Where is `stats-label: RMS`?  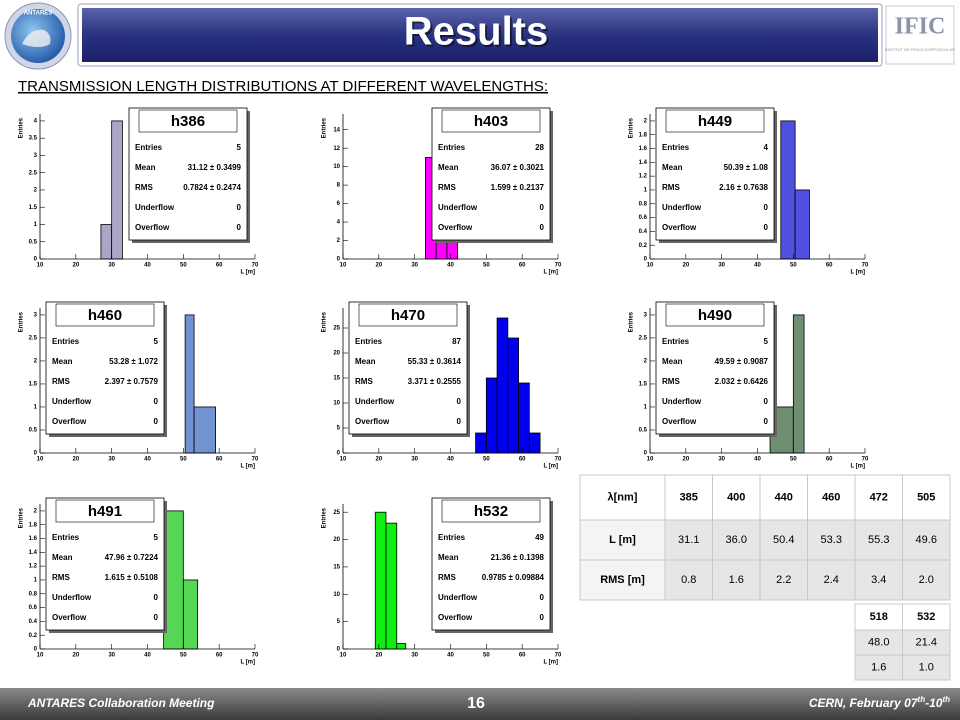 stats-label: RMS is located at coordinates (671, 187).